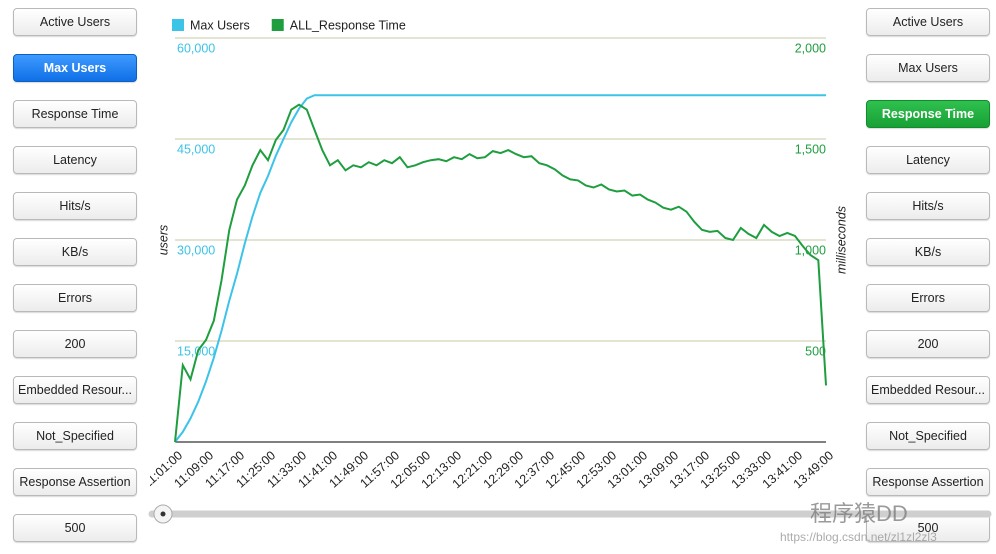 This screenshot has width=996, height=554. Describe the element at coordinates (810, 48) in the screenshot. I see `y2-tick-label: 2,000` at that location.